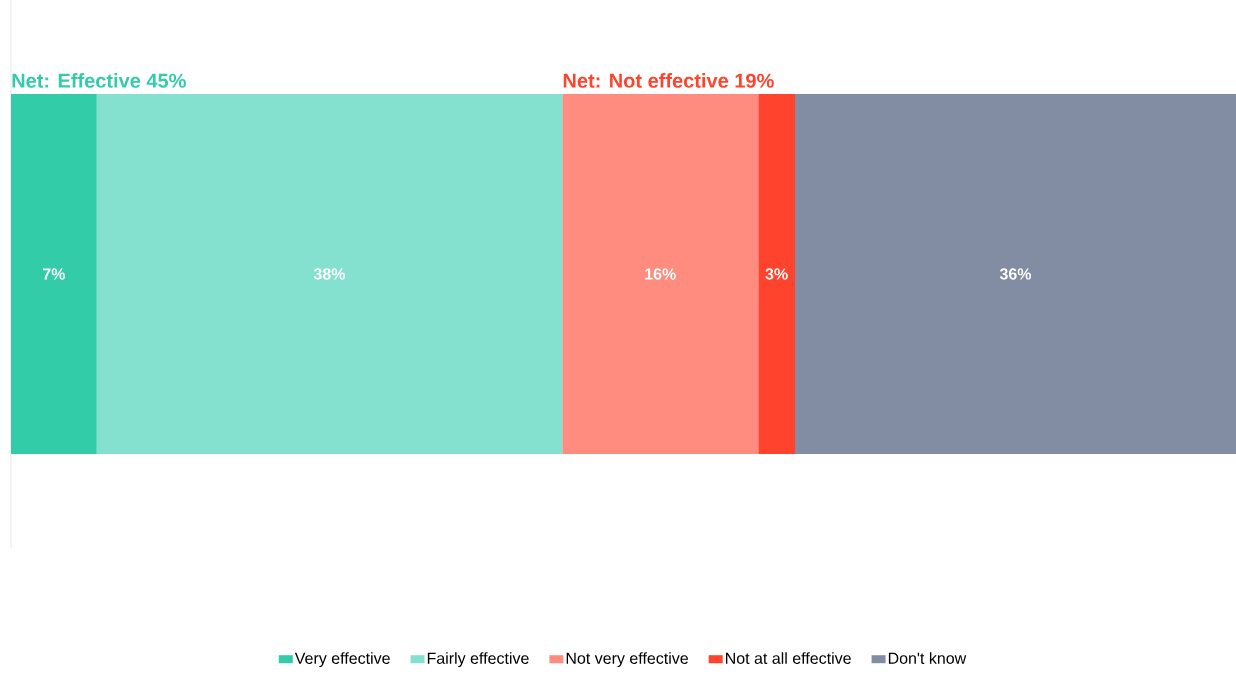  I want to click on legend-label: Not very effective, so click(627, 660).